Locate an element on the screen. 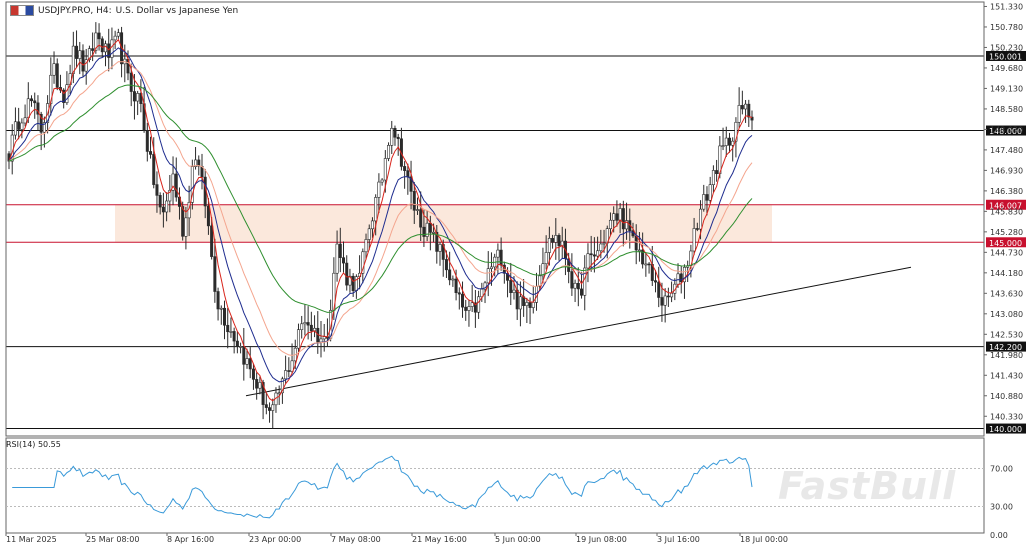  y-tick-label-1: 150.780 is located at coordinates (1006, 27).